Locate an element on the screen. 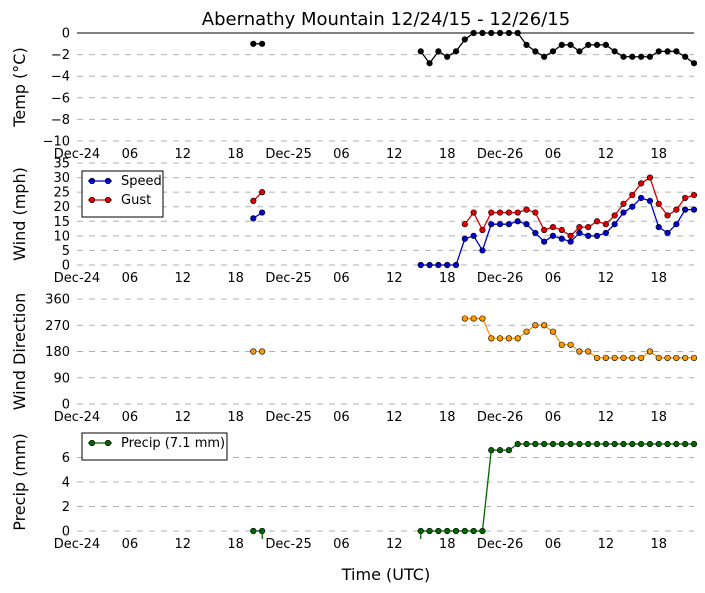 The width and height of the screenshot is (705, 593). temp-y-axis-label: Temp (°C) is located at coordinates (19, 87).